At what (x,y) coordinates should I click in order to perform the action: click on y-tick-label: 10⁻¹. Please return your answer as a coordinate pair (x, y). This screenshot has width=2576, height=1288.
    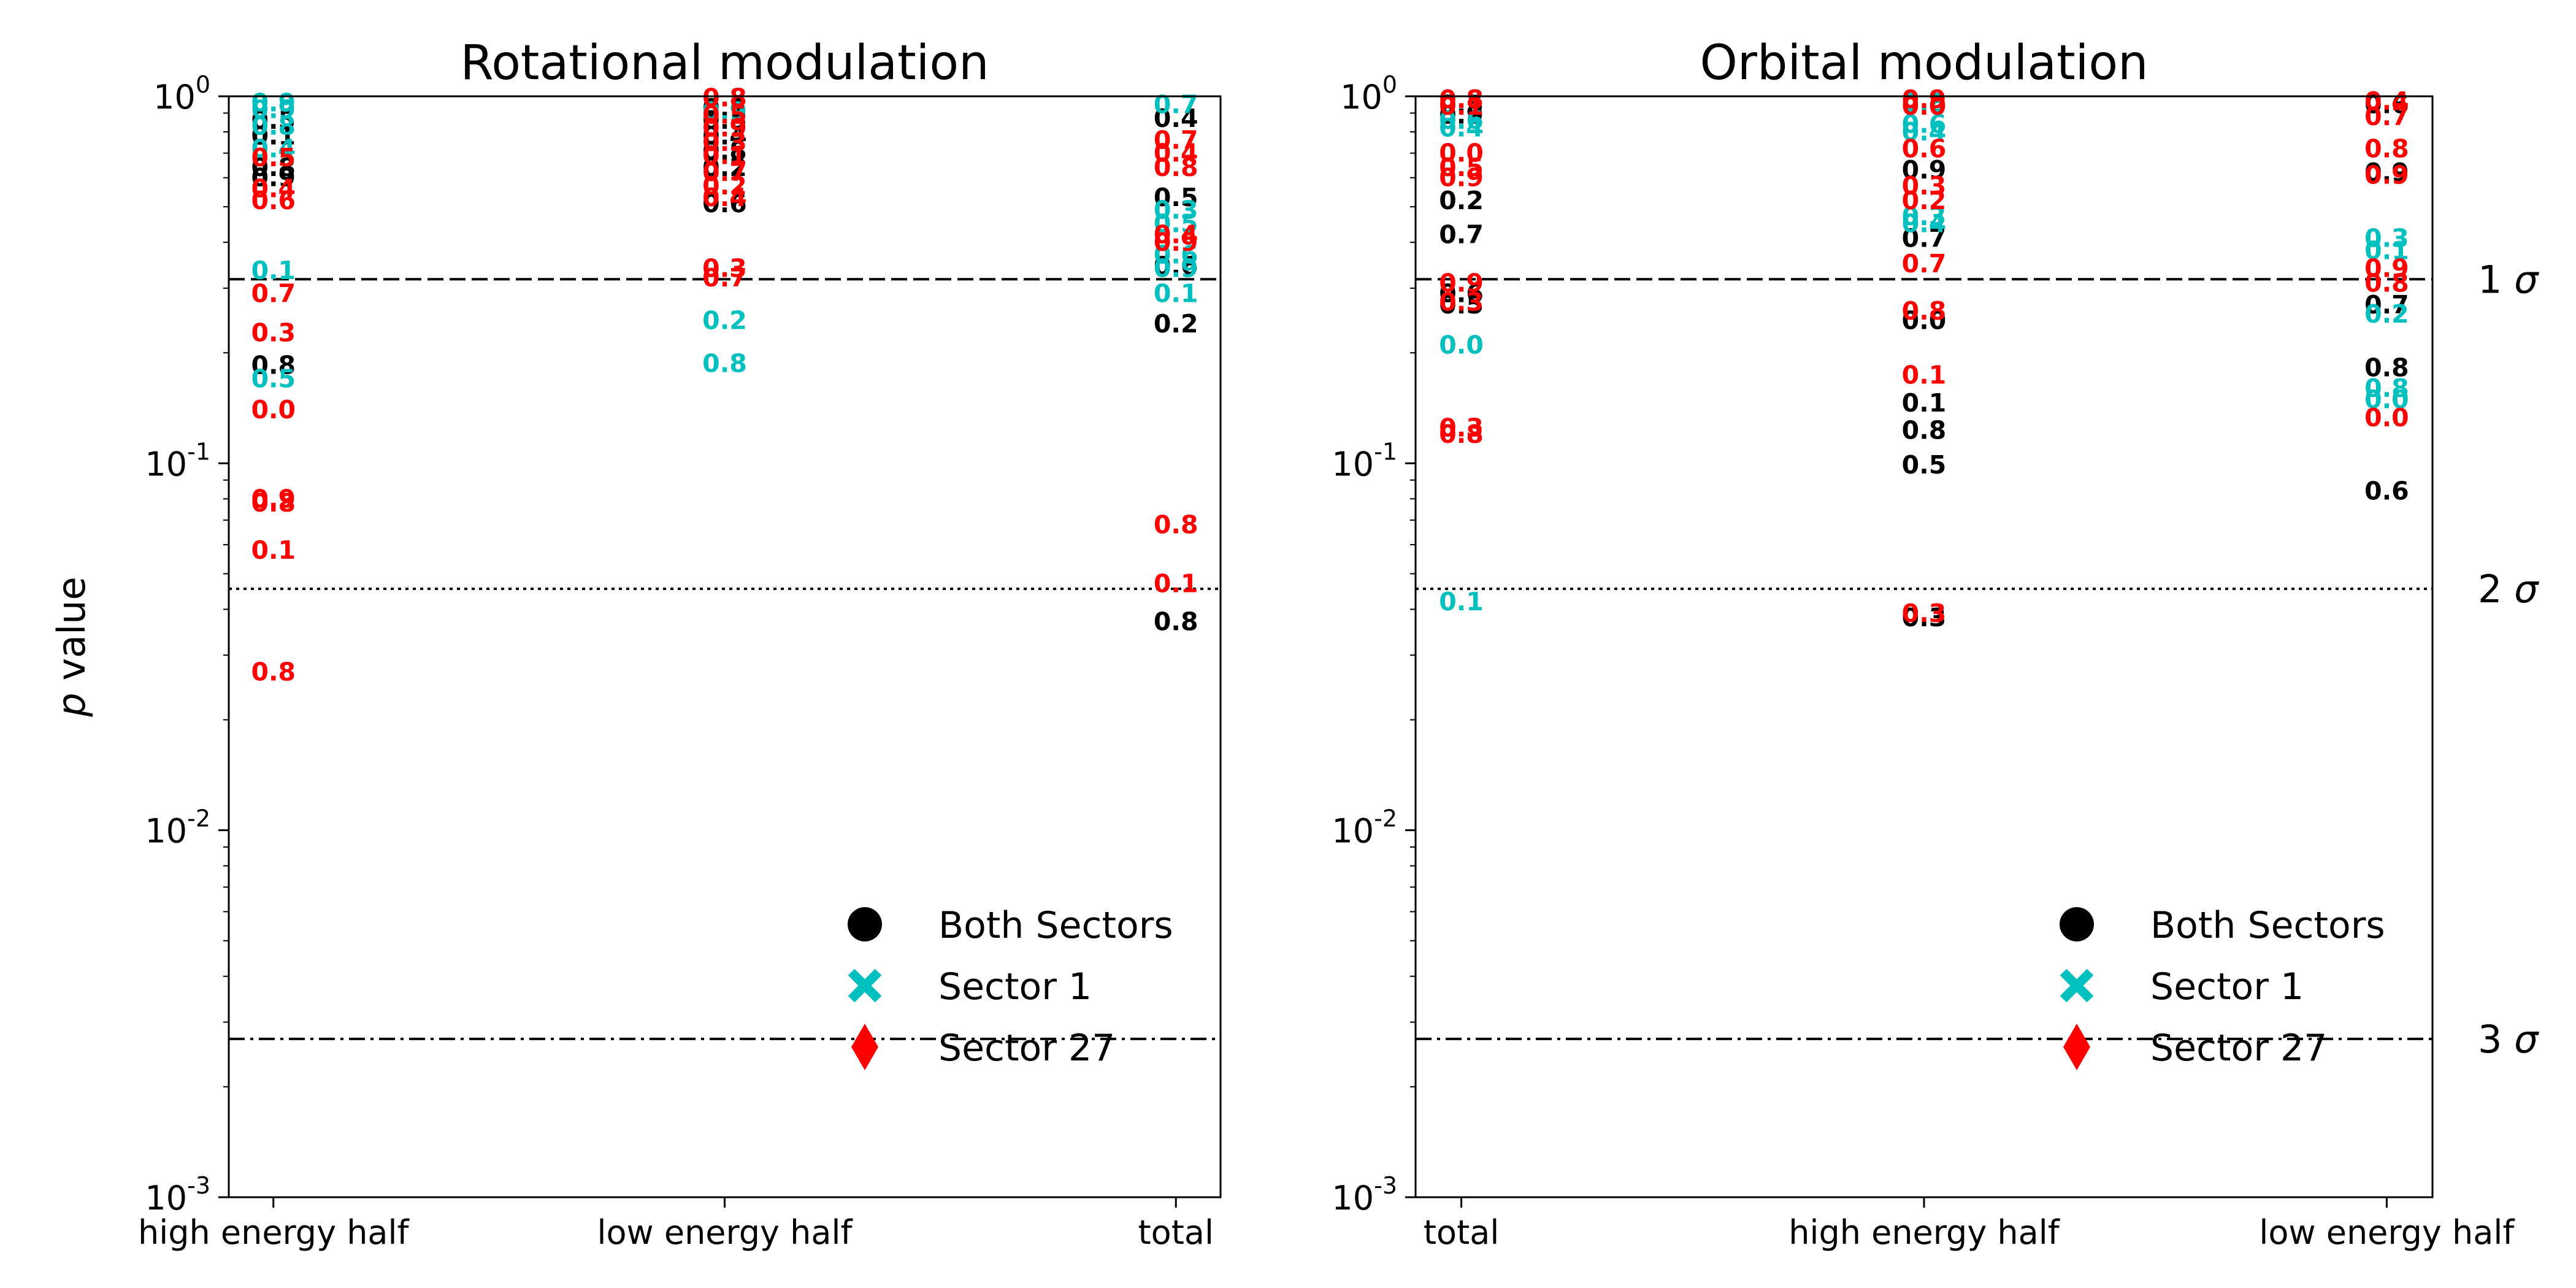
    Looking at the image, I should click on (177, 460).